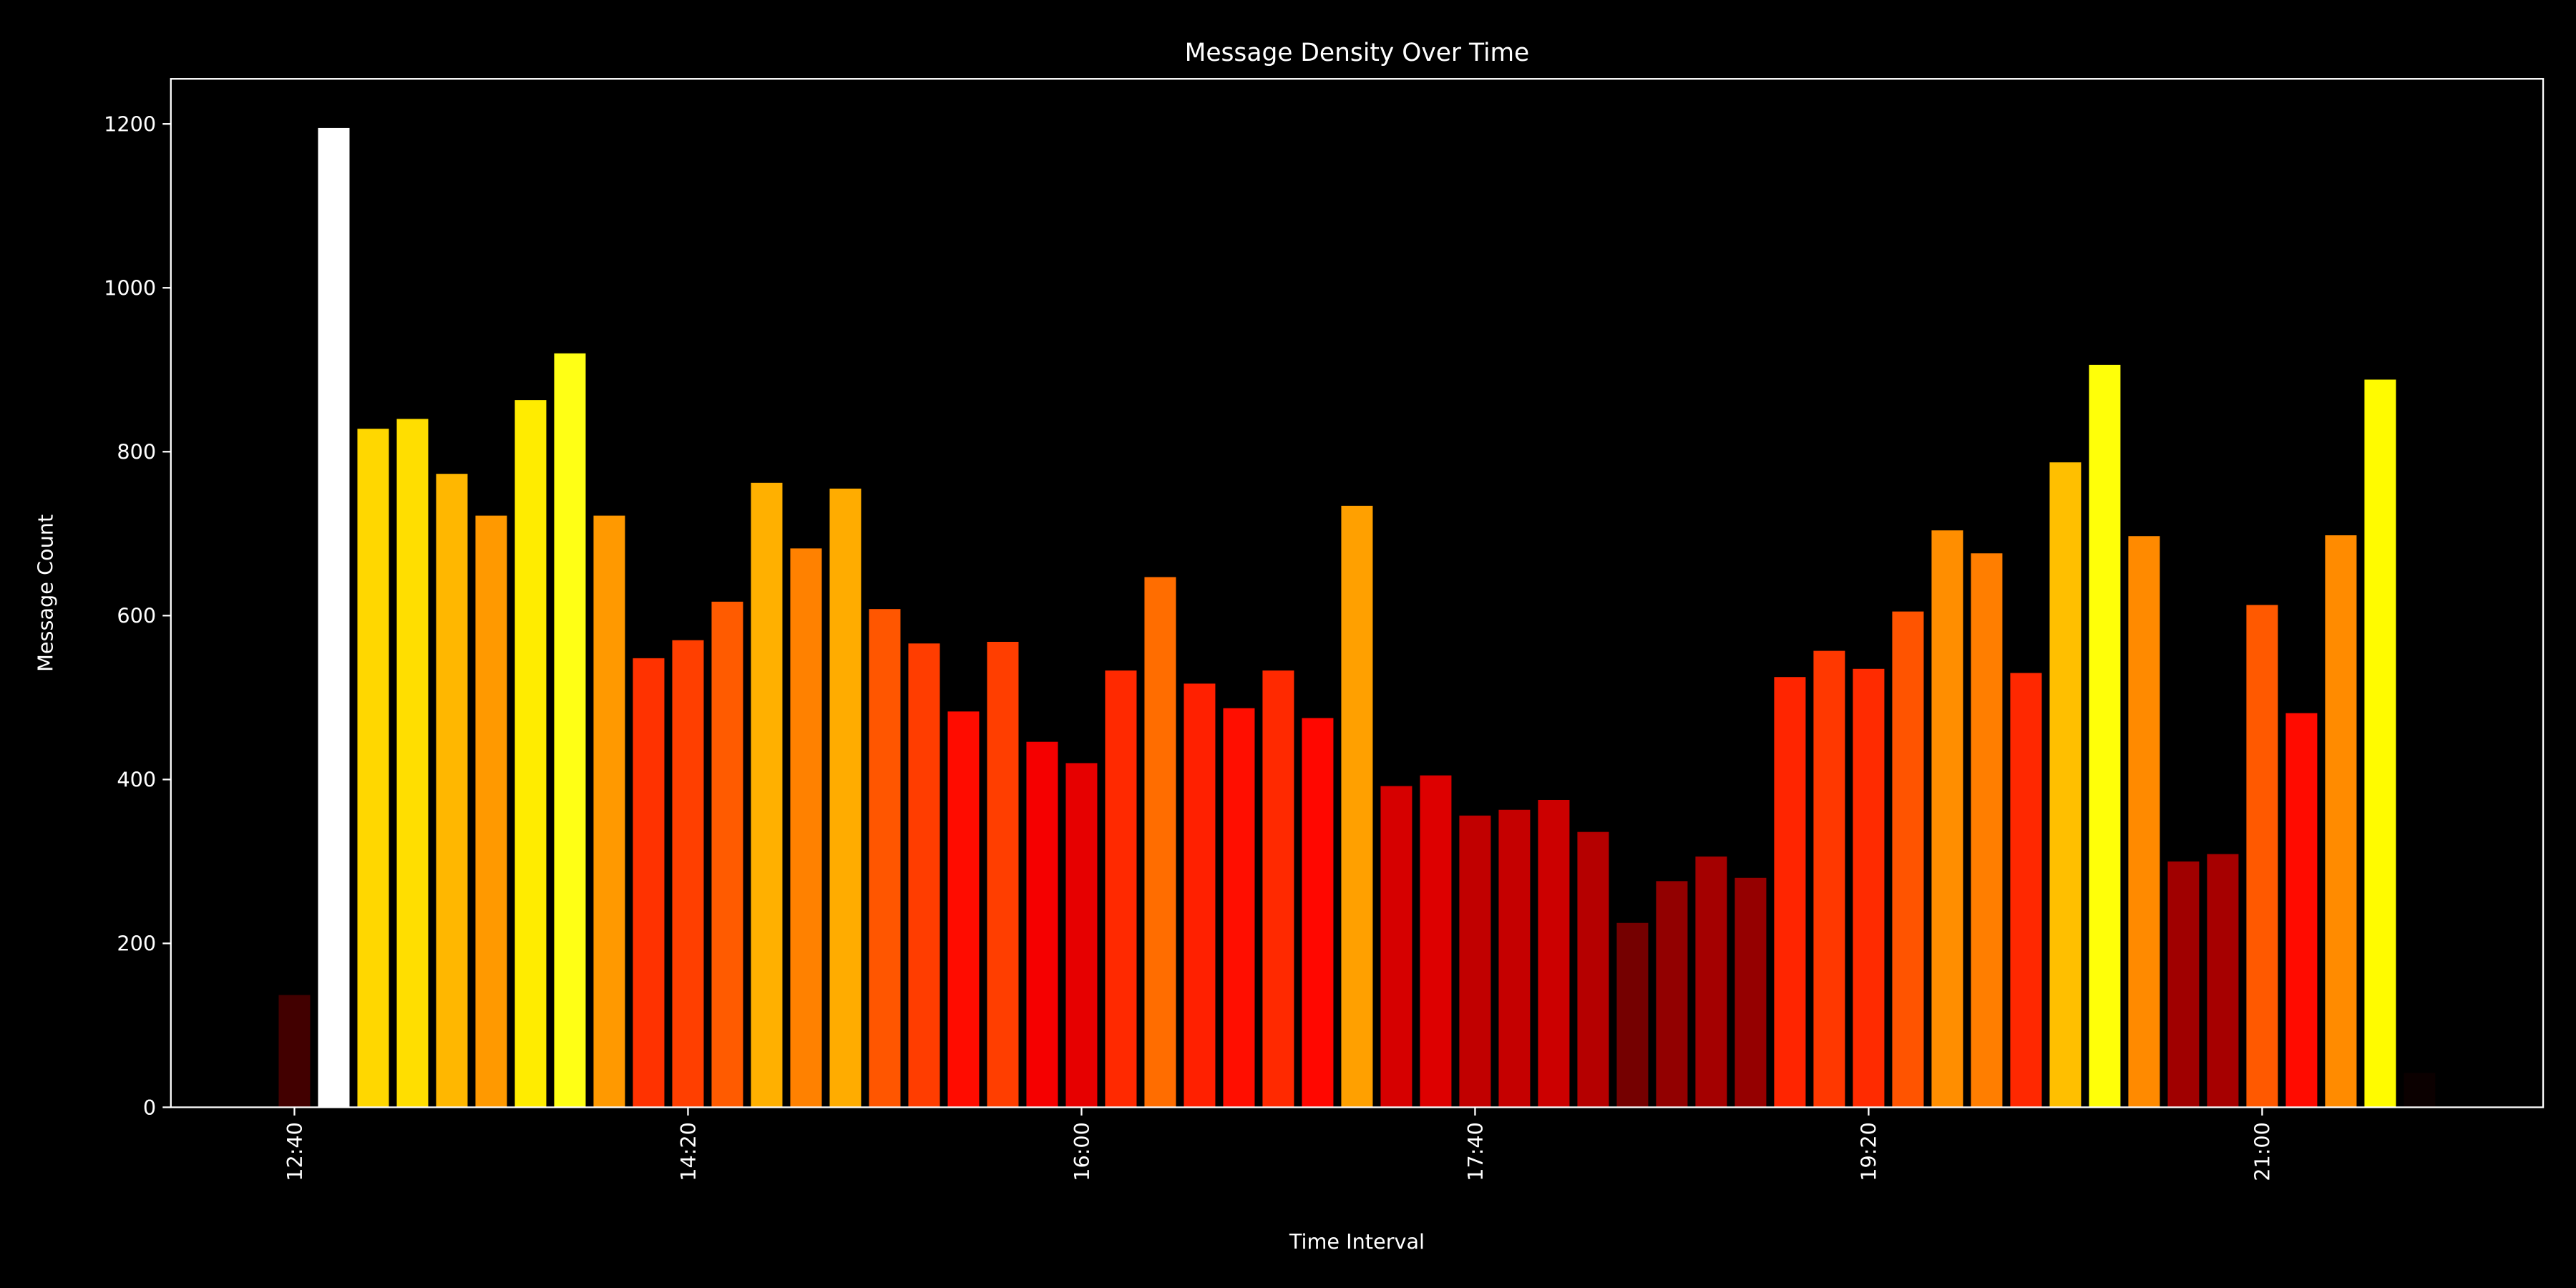 This screenshot has width=2576, height=1288. What do you see at coordinates (1869, 1151) in the screenshot?
I see `x-tick-label: 19:20` at bounding box center [1869, 1151].